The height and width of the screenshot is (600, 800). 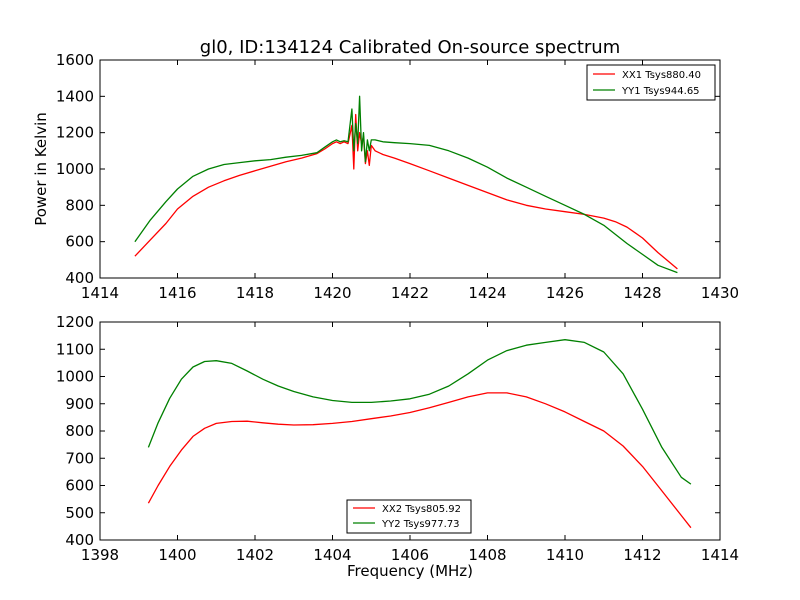 What do you see at coordinates (421, 509) in the screenshot?
I see `bottom-legend-label-xx2: XX2 Tsys805.92` at bounding box center [421, 509].